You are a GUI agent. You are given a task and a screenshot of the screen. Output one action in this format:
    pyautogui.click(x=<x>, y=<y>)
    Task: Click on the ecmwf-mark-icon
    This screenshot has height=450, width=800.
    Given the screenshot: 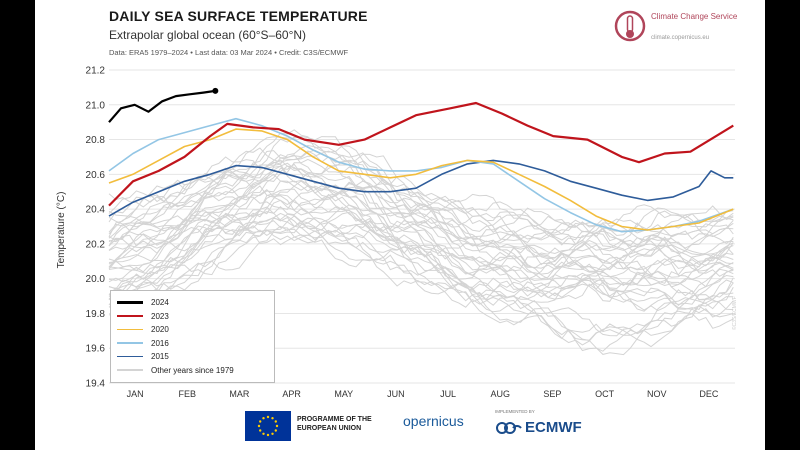 What is the action you would take?
    pyautogui.click(x=509, y=428)
    